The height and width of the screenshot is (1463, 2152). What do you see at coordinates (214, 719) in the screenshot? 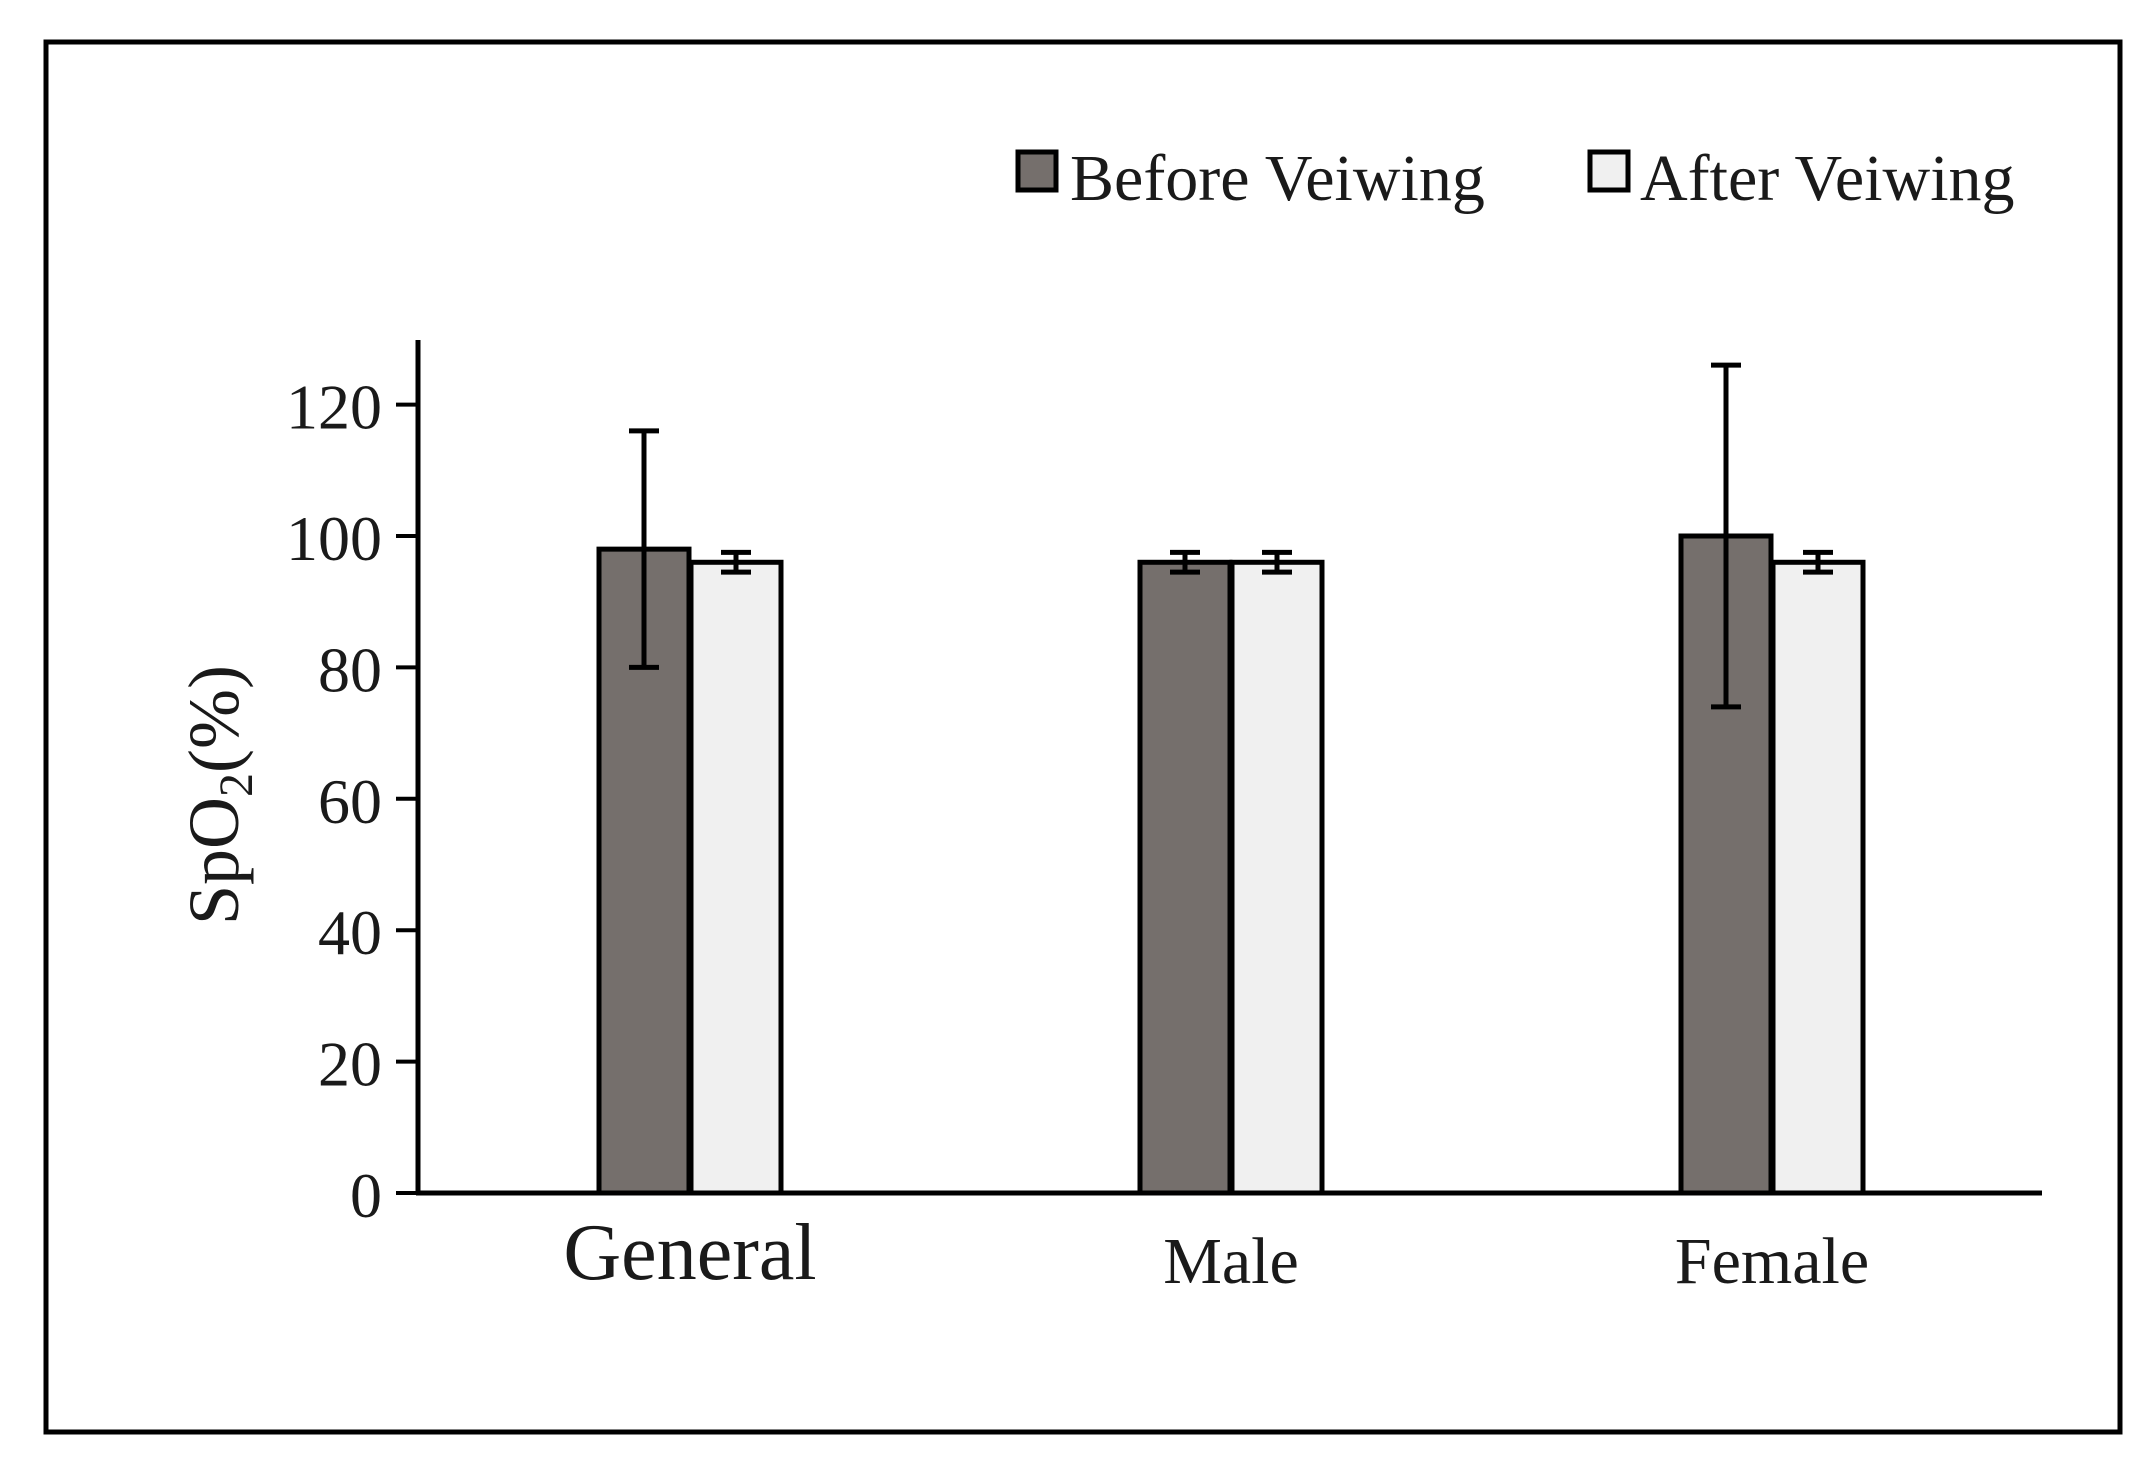
I see `y-axis-label-suffix: (%)` at bounding box center [214, 719].